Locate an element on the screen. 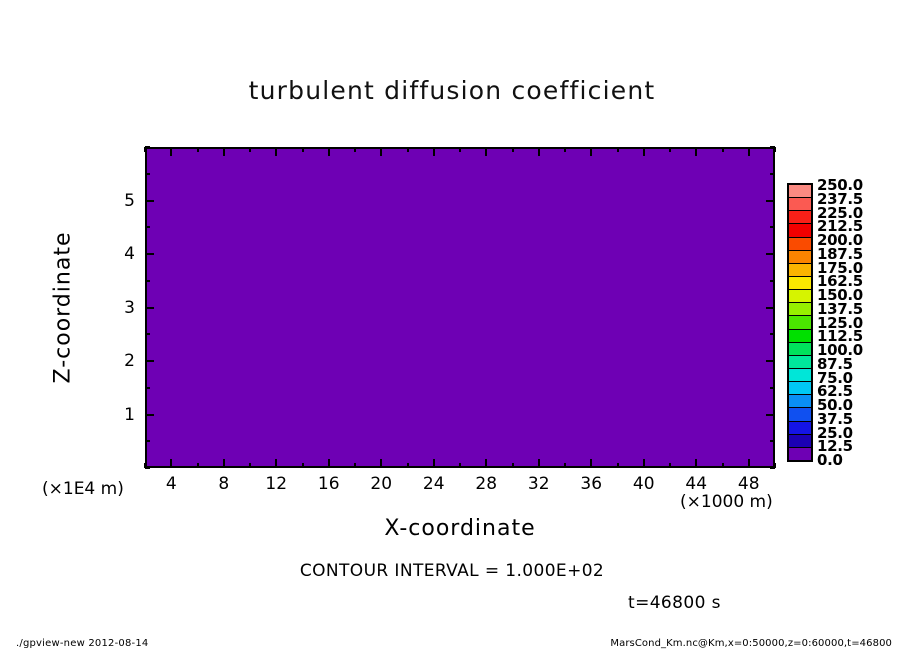  colorbar-tick-label: 150.0 is located at coordinates (840, 295).